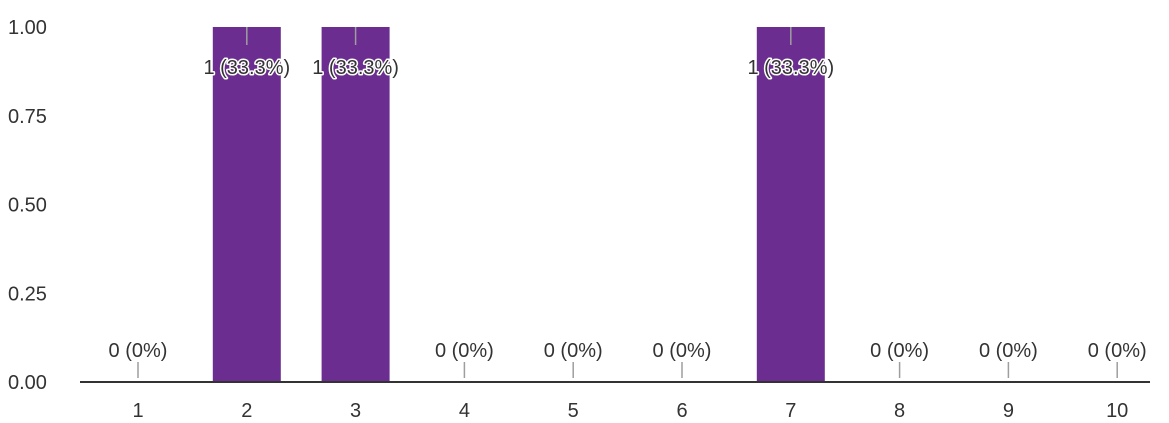 This screenshot has height=423, width=1169. I want to click on x-tick-label: 10, so click(1117, 411).